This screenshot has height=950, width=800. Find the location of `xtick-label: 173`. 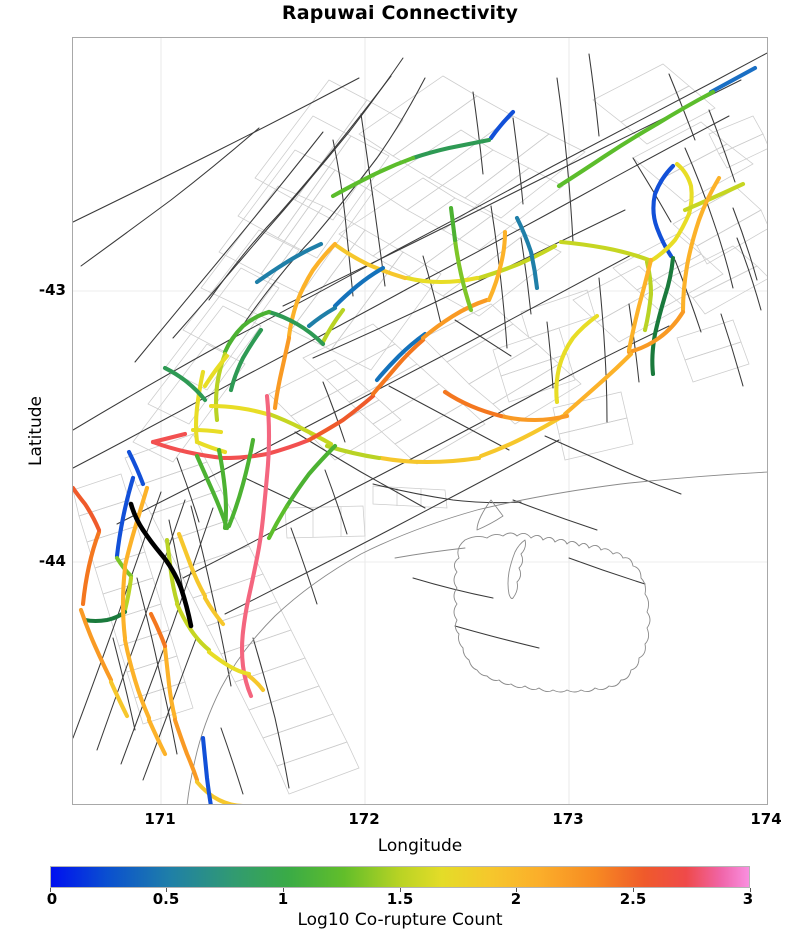

xtick-label: 173 is located at coordinates (568, 819).